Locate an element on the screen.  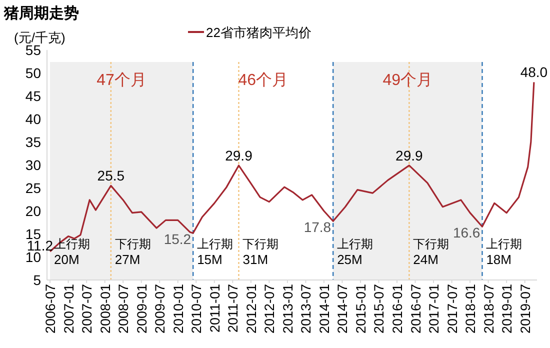
x-tick-label: 2017-07 is located at coordinates (452, 309).